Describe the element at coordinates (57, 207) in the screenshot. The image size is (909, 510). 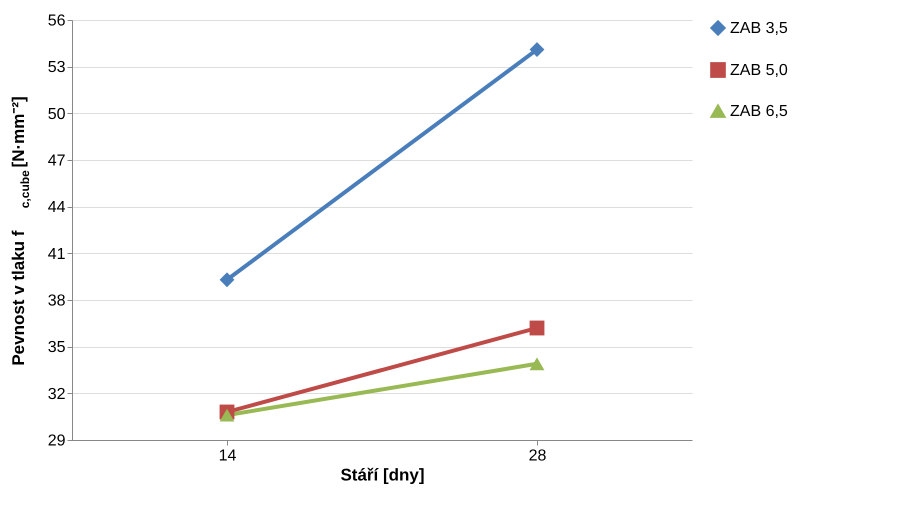
I see `y-tick-label: 44` at that location.